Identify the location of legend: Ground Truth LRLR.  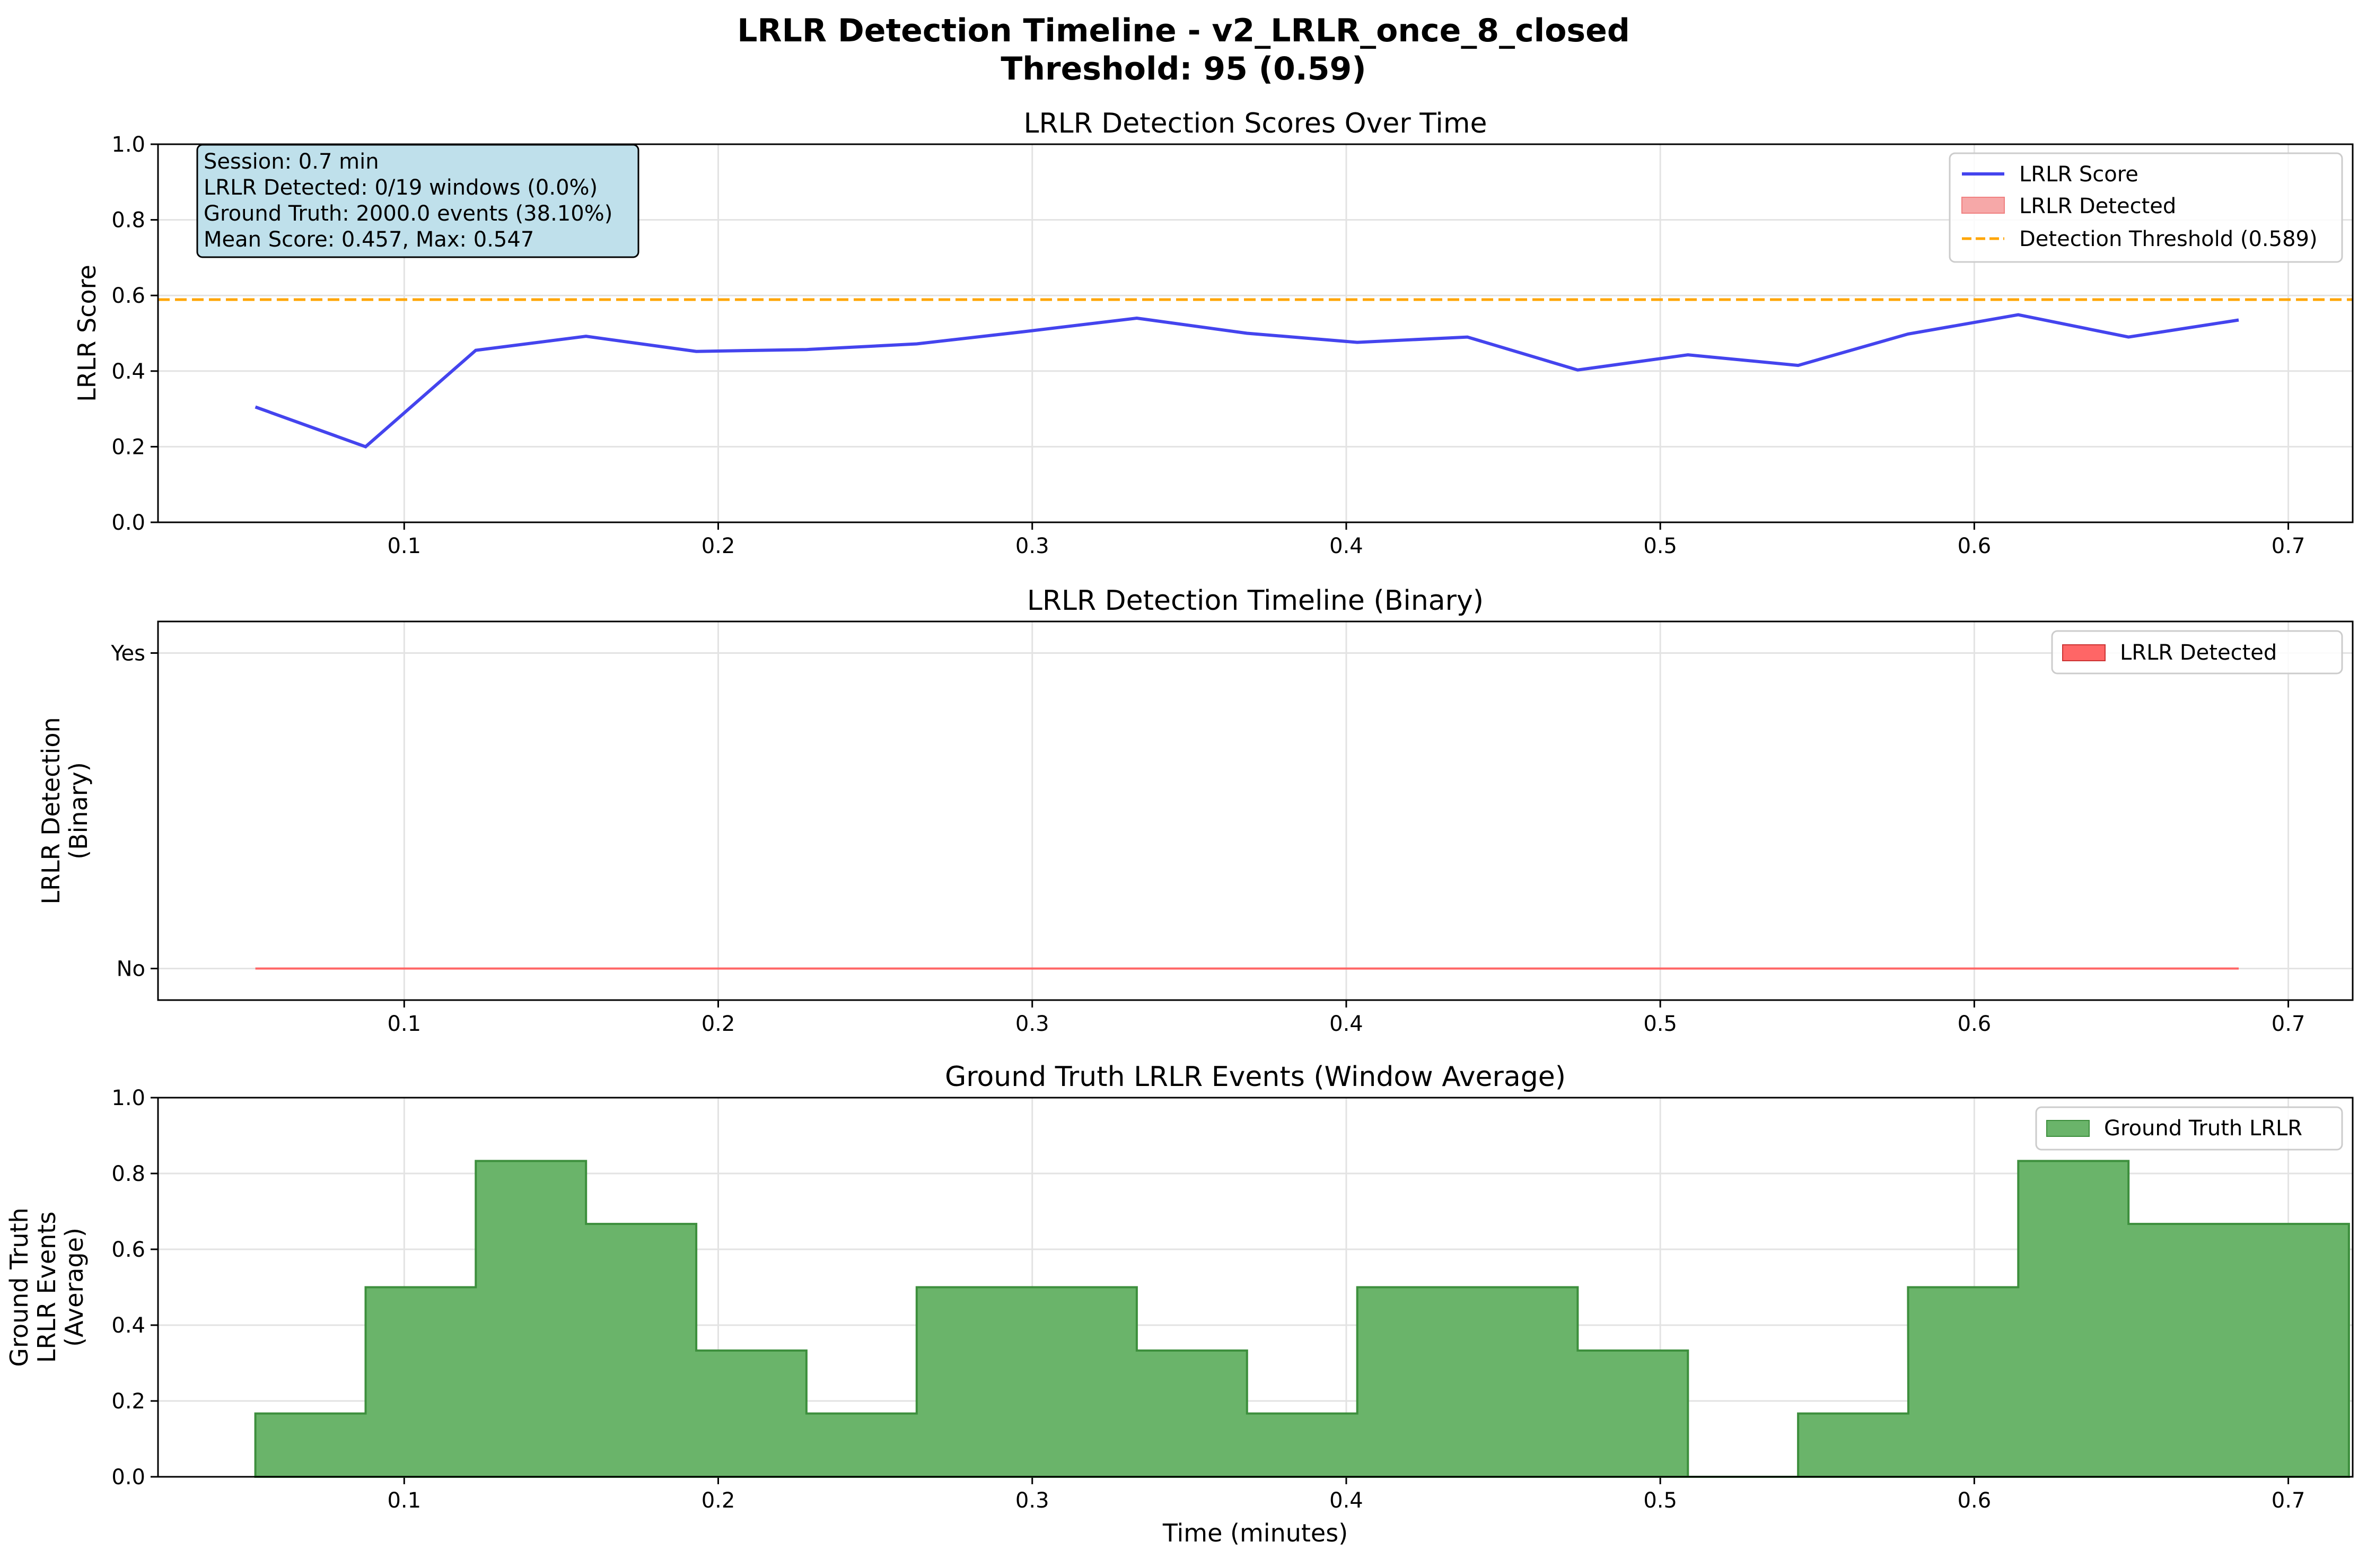
(2189, 1129).